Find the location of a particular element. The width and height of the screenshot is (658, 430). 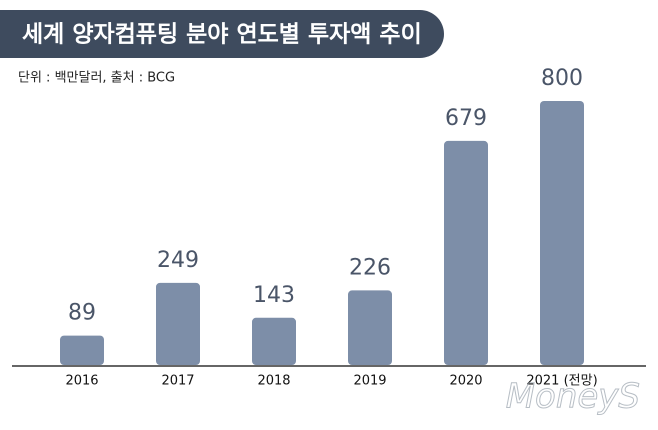

value-label: 679 is located at coordinates (466, 118).